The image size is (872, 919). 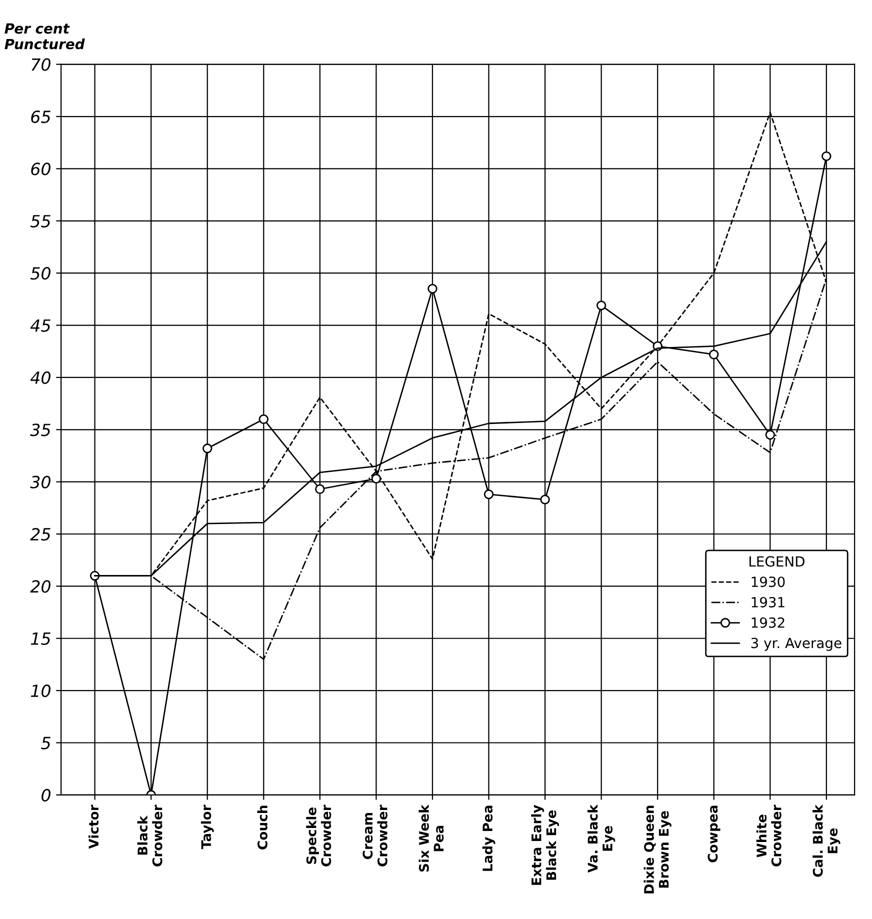 I want to click on y-tick-label: 20, so click(x=40, y=586).